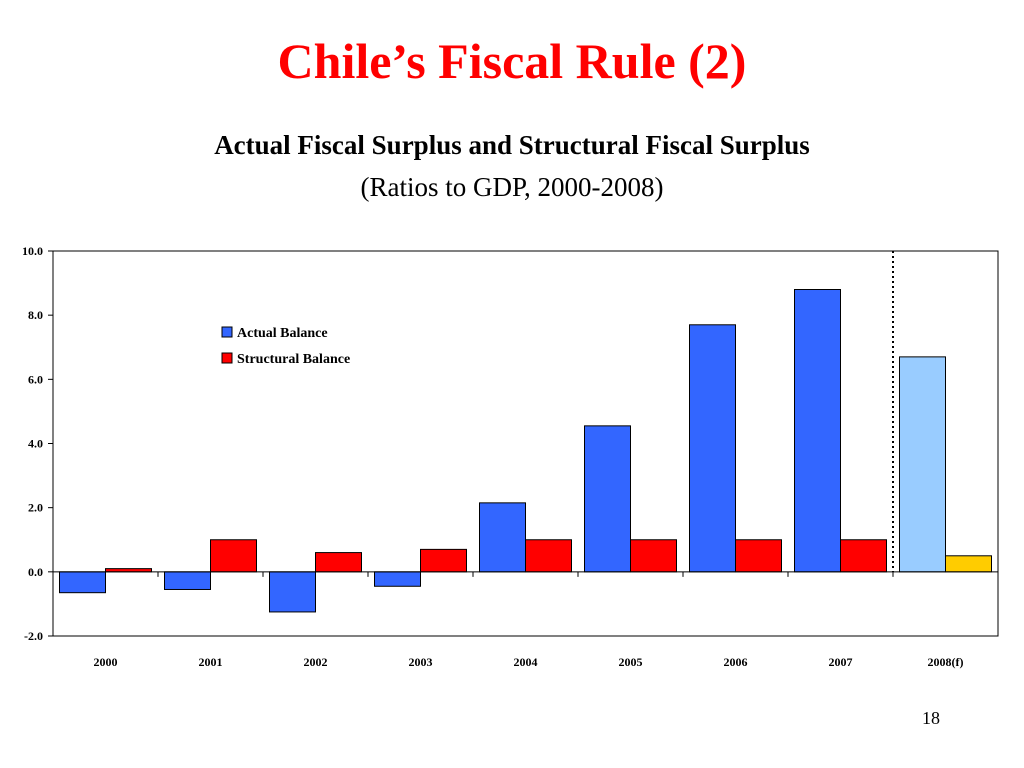 This screenshot has width=1024, height=768. What do you see at coordinates (233, 556) in the screenshot?
I see `structural-balance-bar-2001` at bounding box center [233, 556].